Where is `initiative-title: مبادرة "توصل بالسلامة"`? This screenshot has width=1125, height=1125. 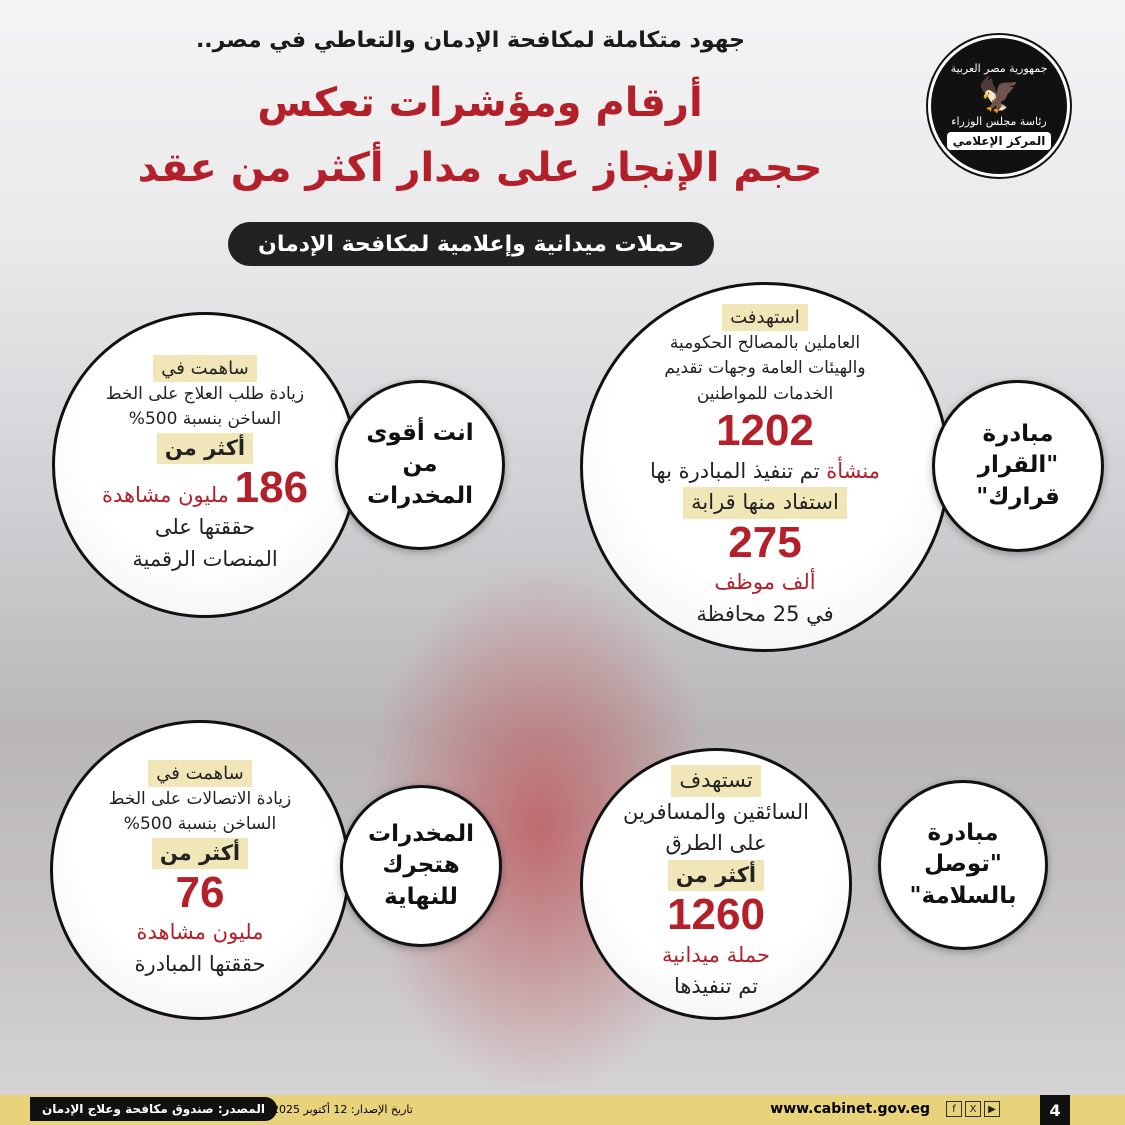 initiative-title: مبادرة "توصل بالسلامة" is located at coordinates (963, 865).